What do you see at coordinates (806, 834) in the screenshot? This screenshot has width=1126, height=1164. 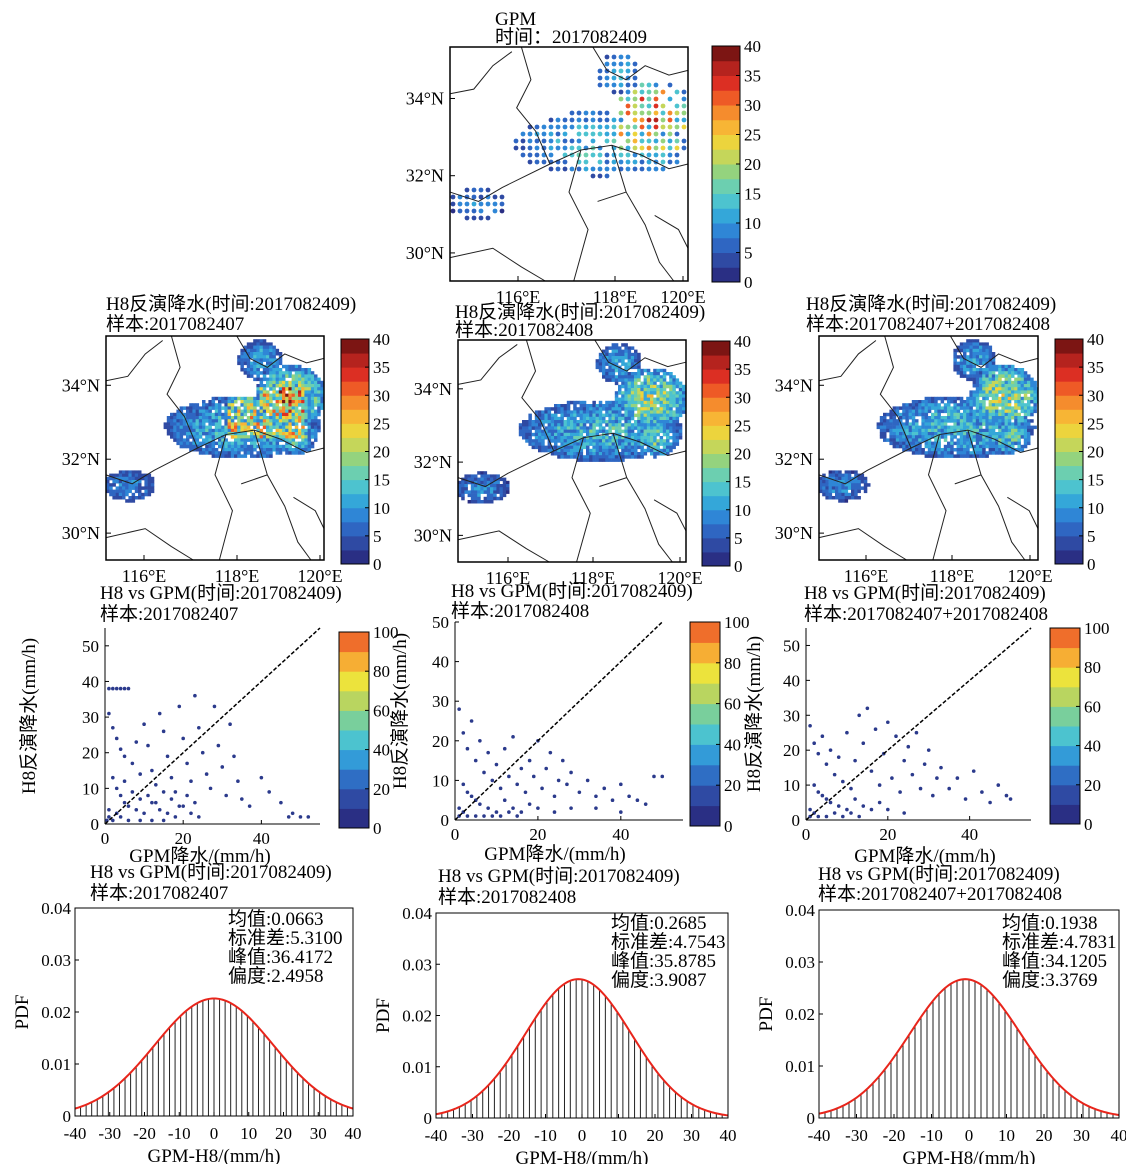 I see `x-tick-label: 0` at bounding box center [806, 834].